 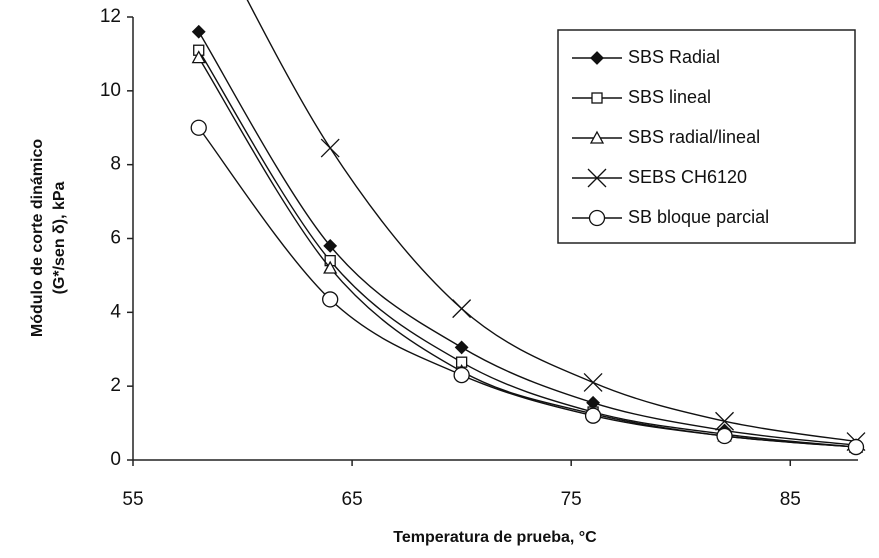 What do you see at coordinates (115, 164) in the screenshot?
I see `y-tick-label: 8` at bounding box center [115, 164].